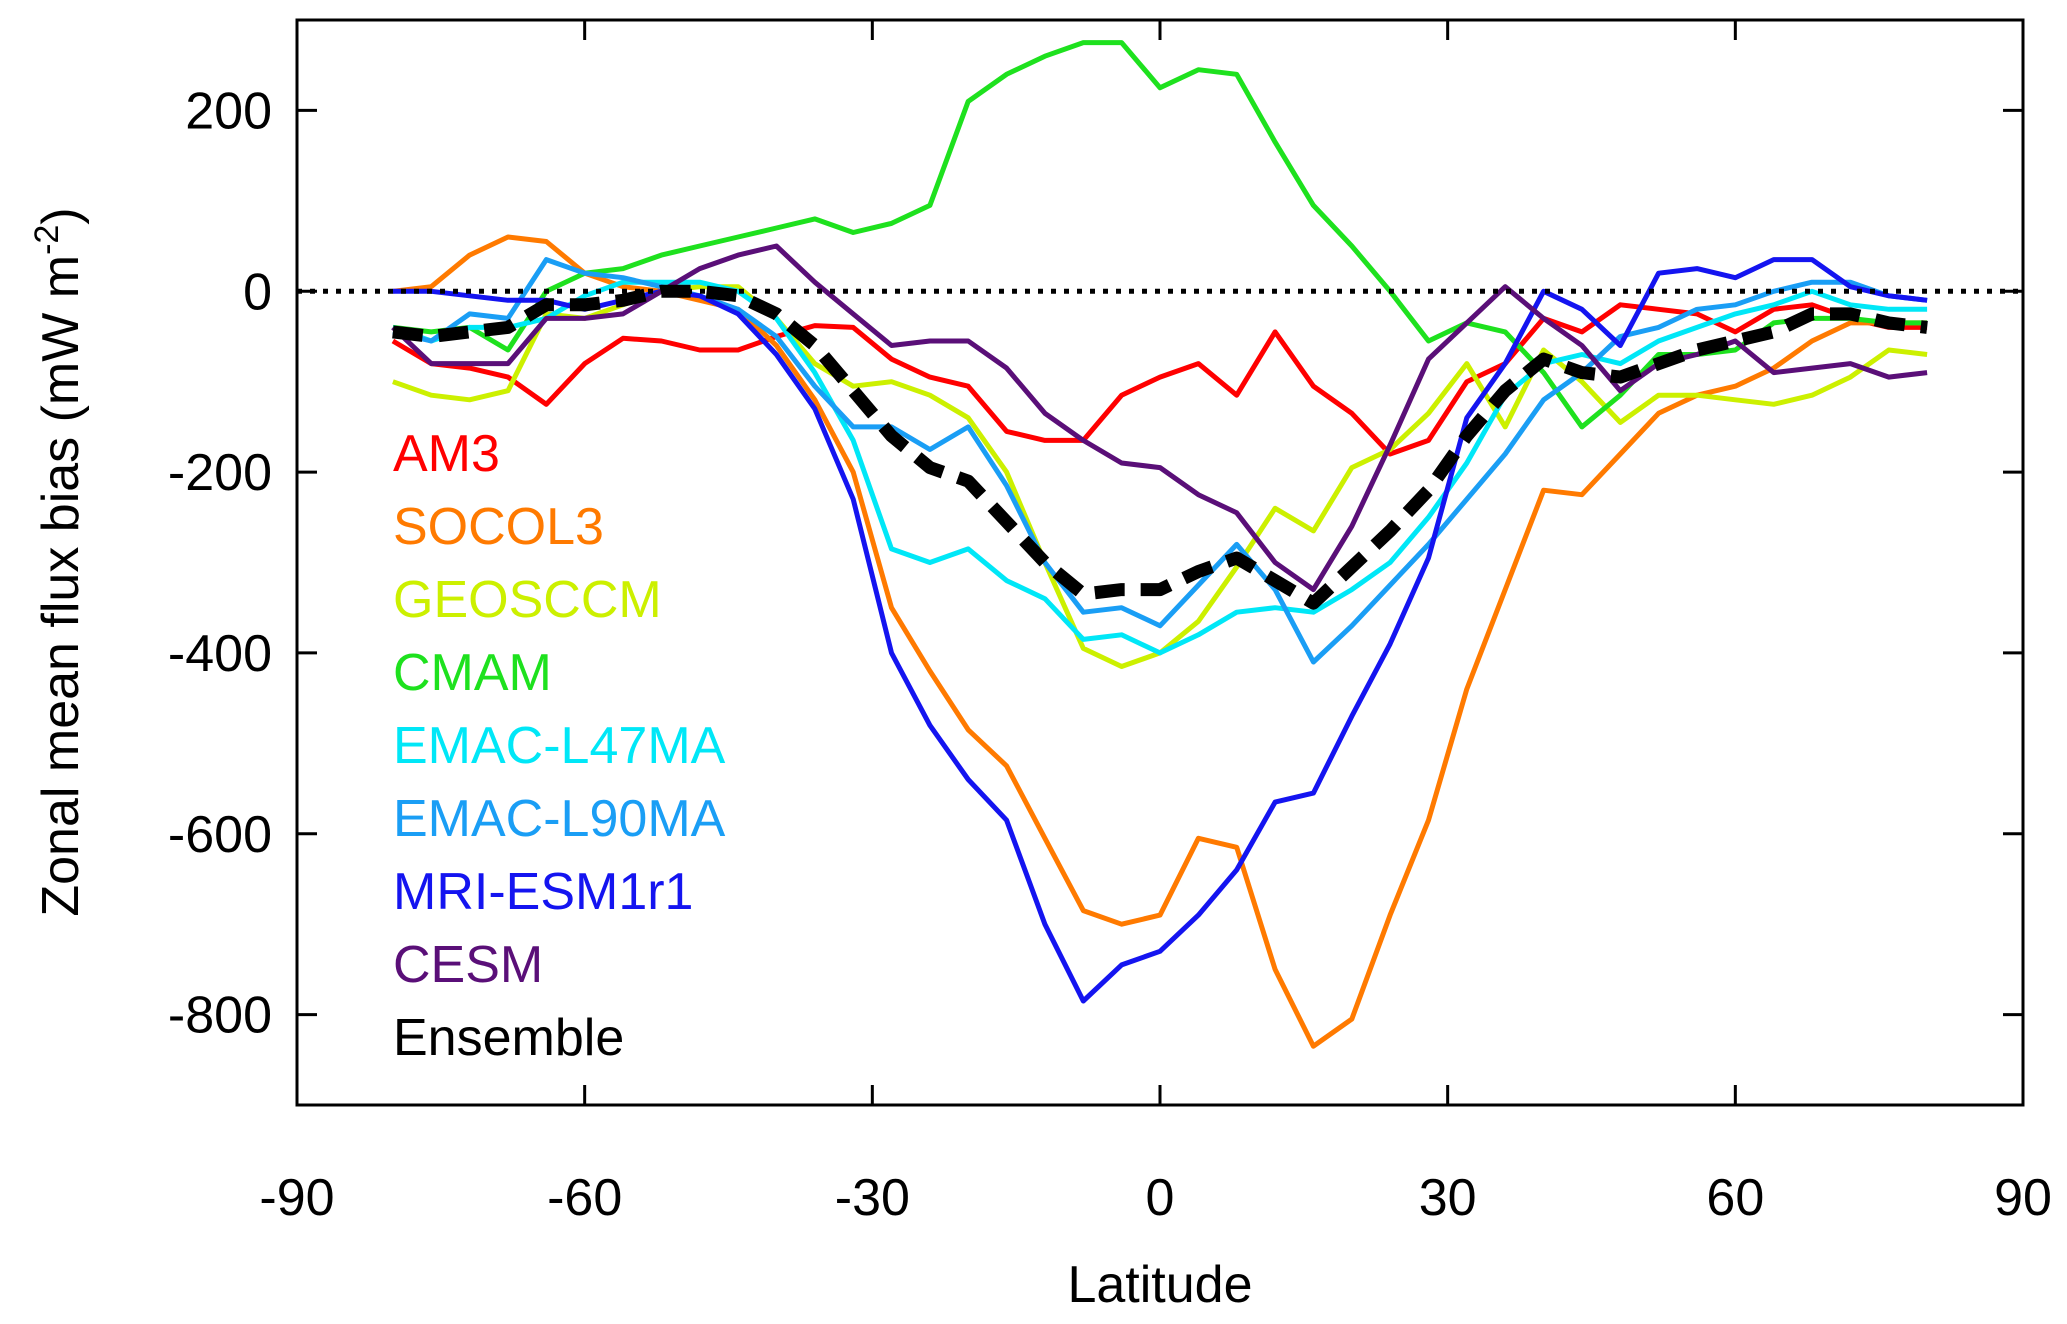 The image size is (2067, 1324). I want to click on y-tick-label: 200, so click(228, 111).